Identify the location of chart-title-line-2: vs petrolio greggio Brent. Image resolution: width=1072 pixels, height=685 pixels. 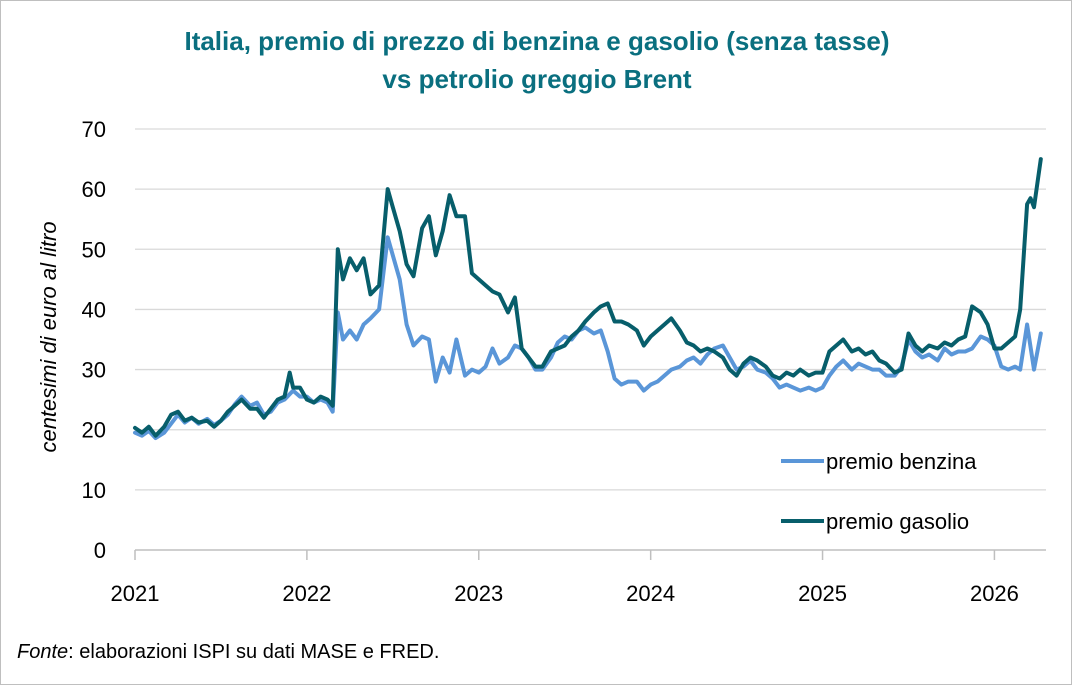
(536, 79).